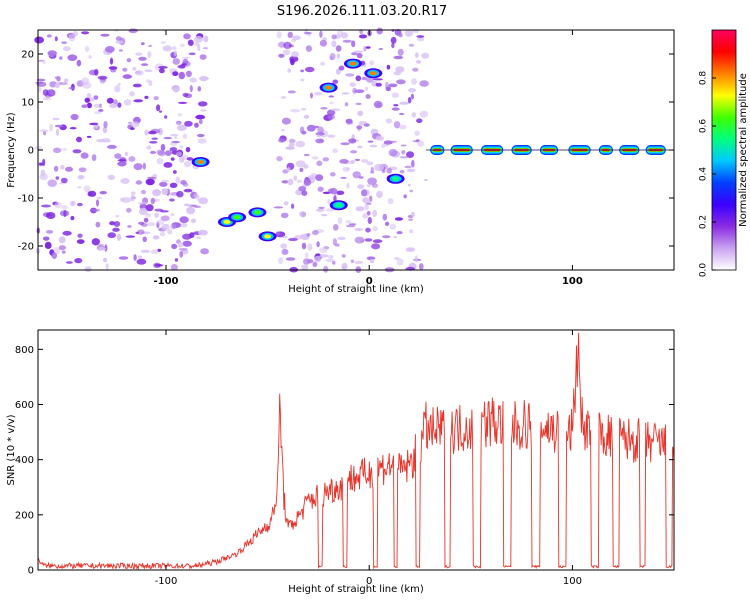  What do you see at coordinates (572, 581) in the screenshot?
I see `snr-x-tick-label: 100` at bounding box center [572, 581].